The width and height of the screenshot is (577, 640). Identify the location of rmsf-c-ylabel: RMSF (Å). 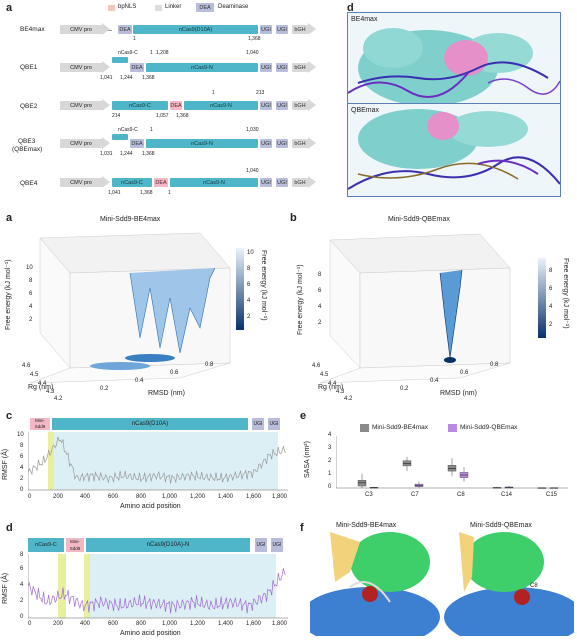
(5, 464).